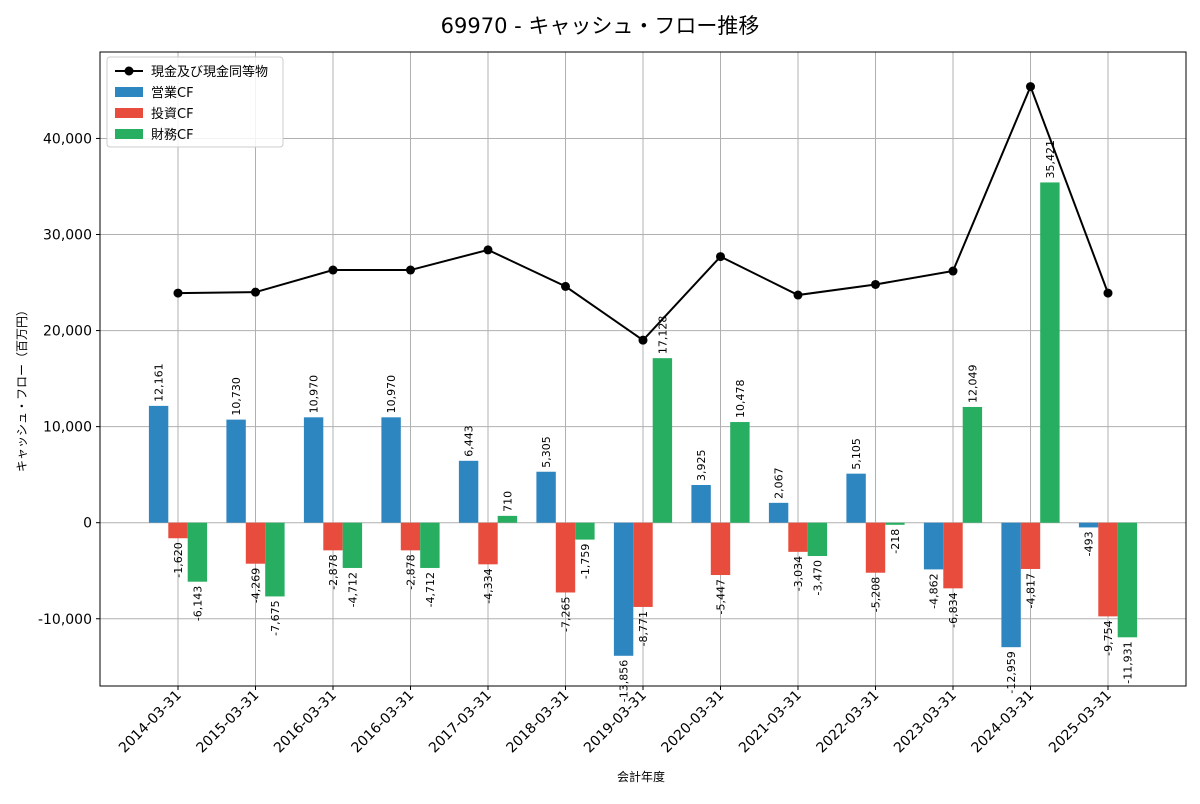 Image resolution: width=1200 pixels, height=804 pixels. What do you see at coordinates (585, 561) in the screenshot?
I see `bar-value-label: -1,759` at bounding box center [585, 561].